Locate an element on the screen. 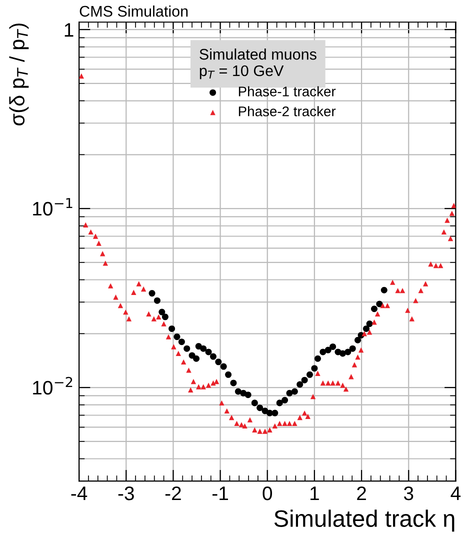 This screenshot has height=553, width=465. x-tick-label: 1 is located at coordinates (314, 493).